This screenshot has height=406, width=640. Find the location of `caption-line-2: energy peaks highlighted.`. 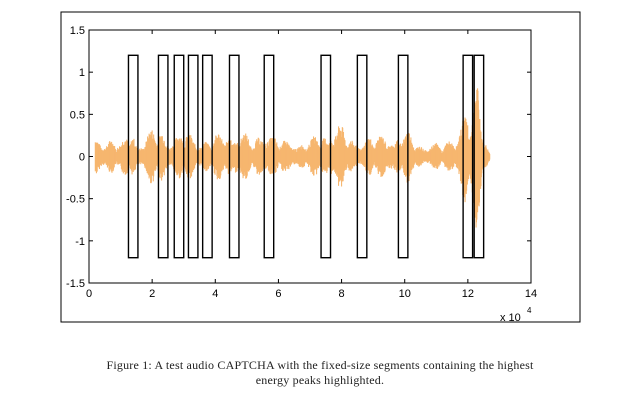

caption-line-2: energy peaks highlighted. is located at coordinates (320, 380).